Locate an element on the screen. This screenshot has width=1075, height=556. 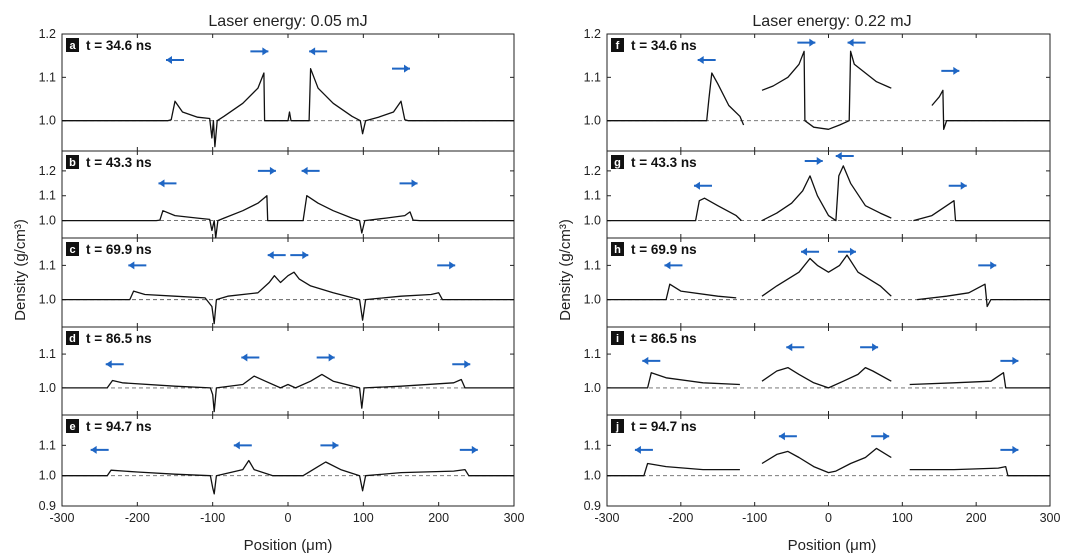
panel-letter: i is located at coordinates (617, 339).